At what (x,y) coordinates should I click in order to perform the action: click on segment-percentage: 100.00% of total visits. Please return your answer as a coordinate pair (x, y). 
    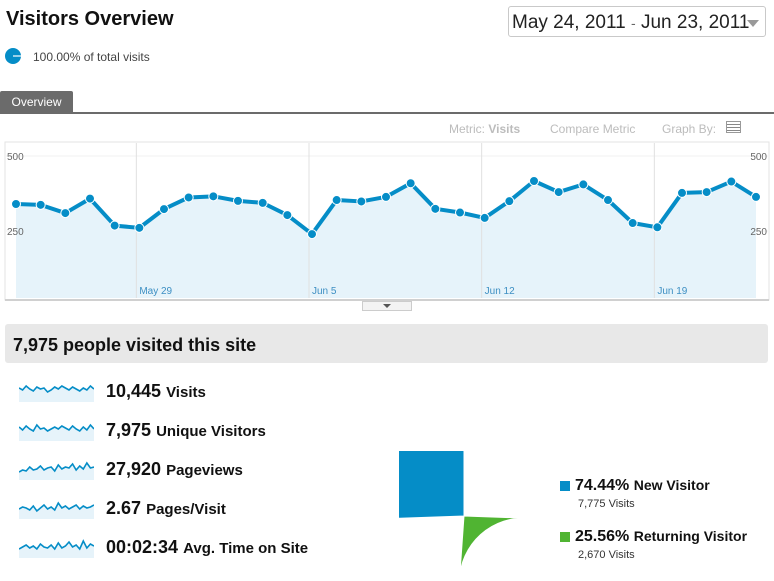
    Looking at the image, I should click on (91, 57).